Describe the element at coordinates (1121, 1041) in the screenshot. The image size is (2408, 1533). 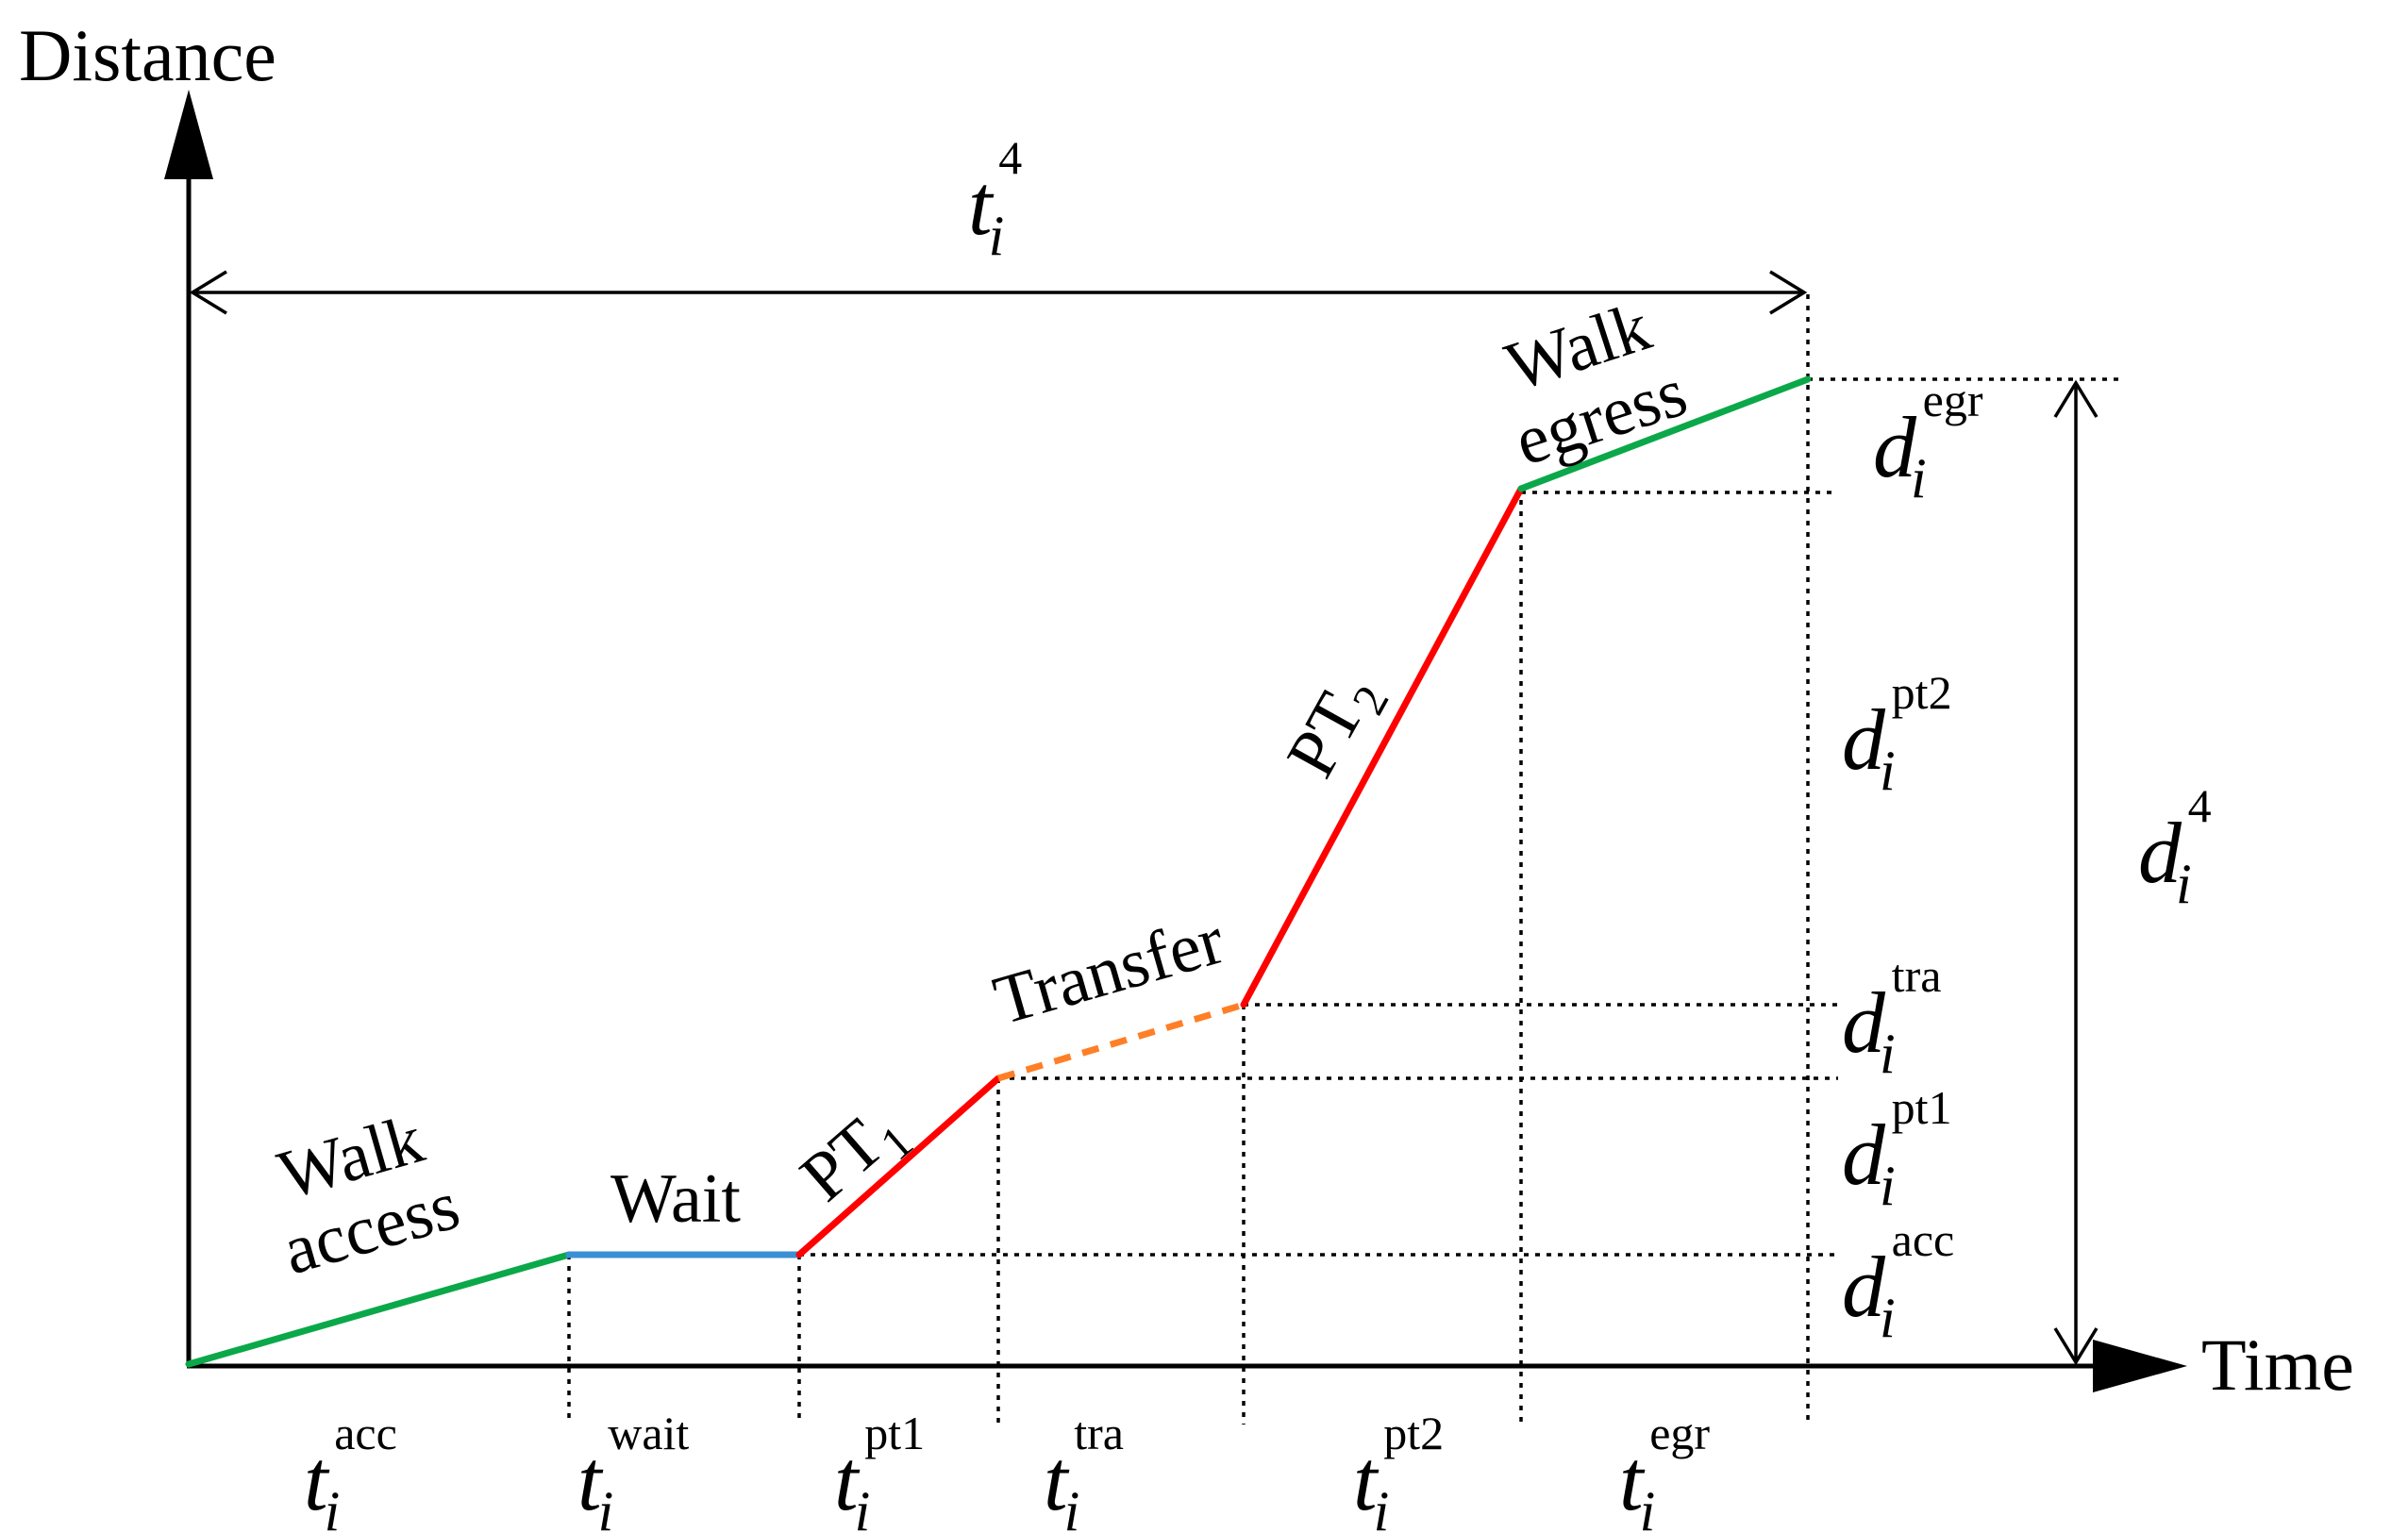
I see `transfer-segment` at that location.